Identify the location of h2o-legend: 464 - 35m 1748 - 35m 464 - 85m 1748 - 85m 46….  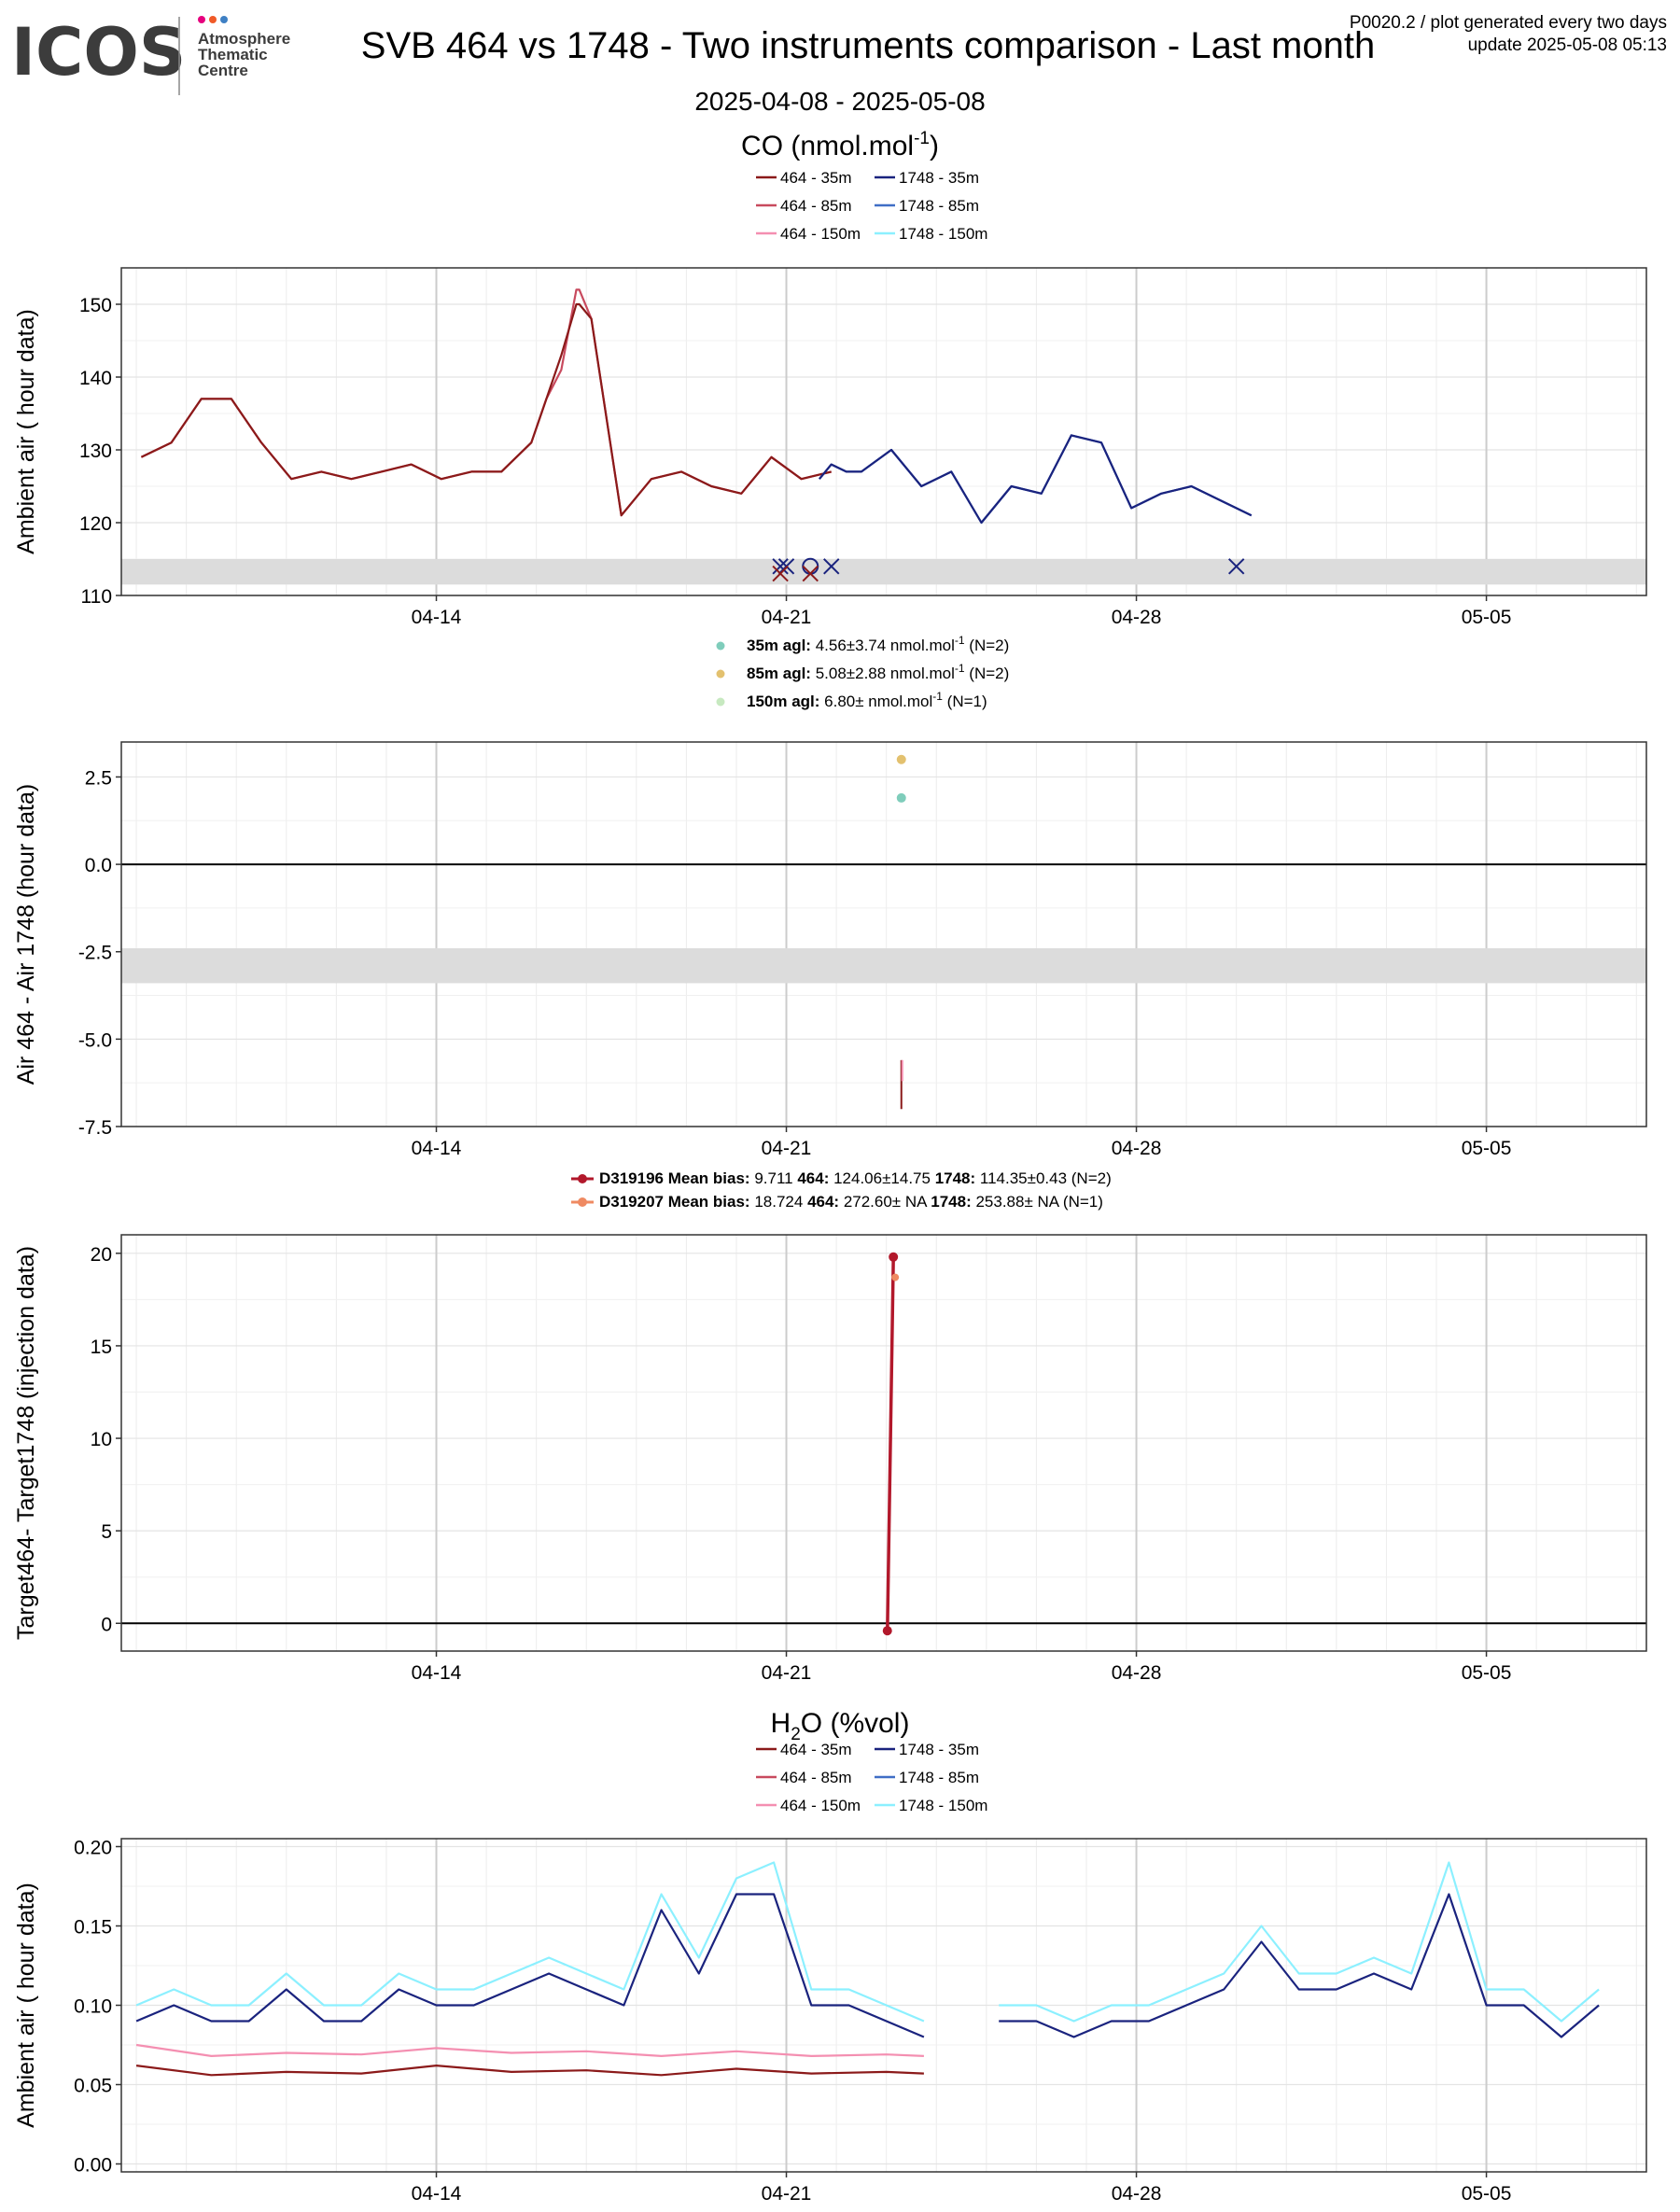
(871, 1777).